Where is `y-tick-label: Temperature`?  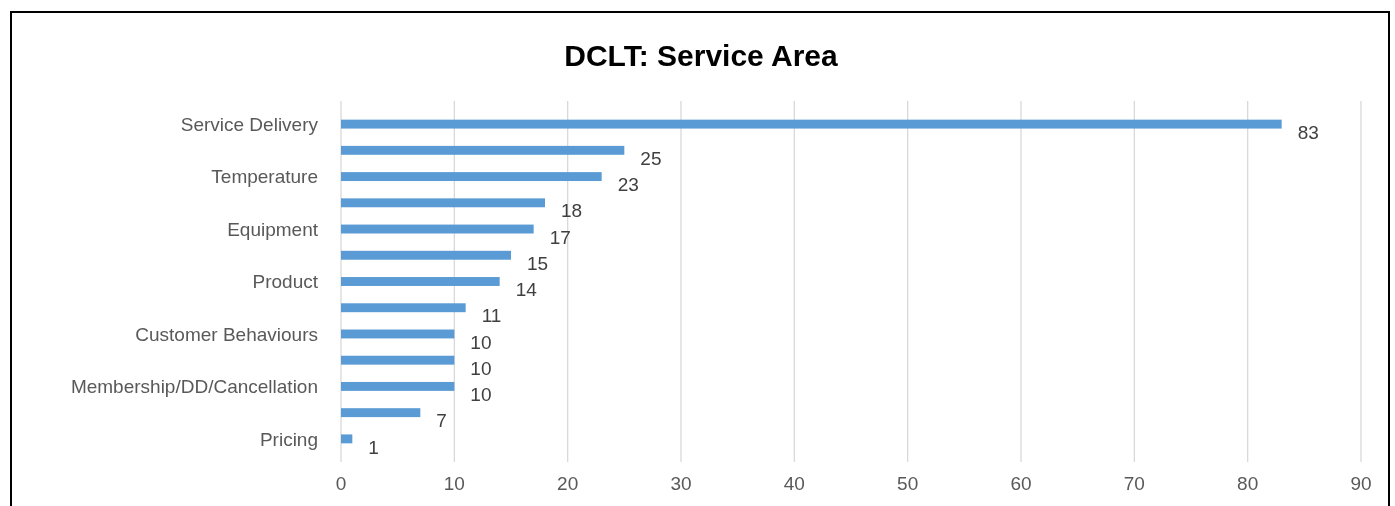 y-tick-label: Temperature is located at coordinates (264, 177).